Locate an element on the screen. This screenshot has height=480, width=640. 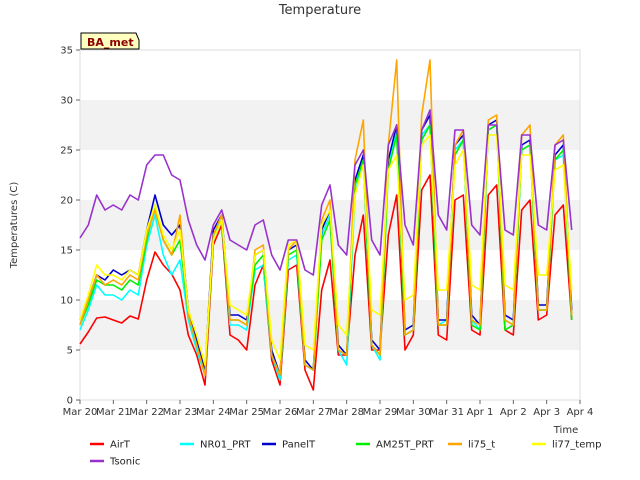
x-tick-label: Mar 30 is located at coordinates (413, 412).